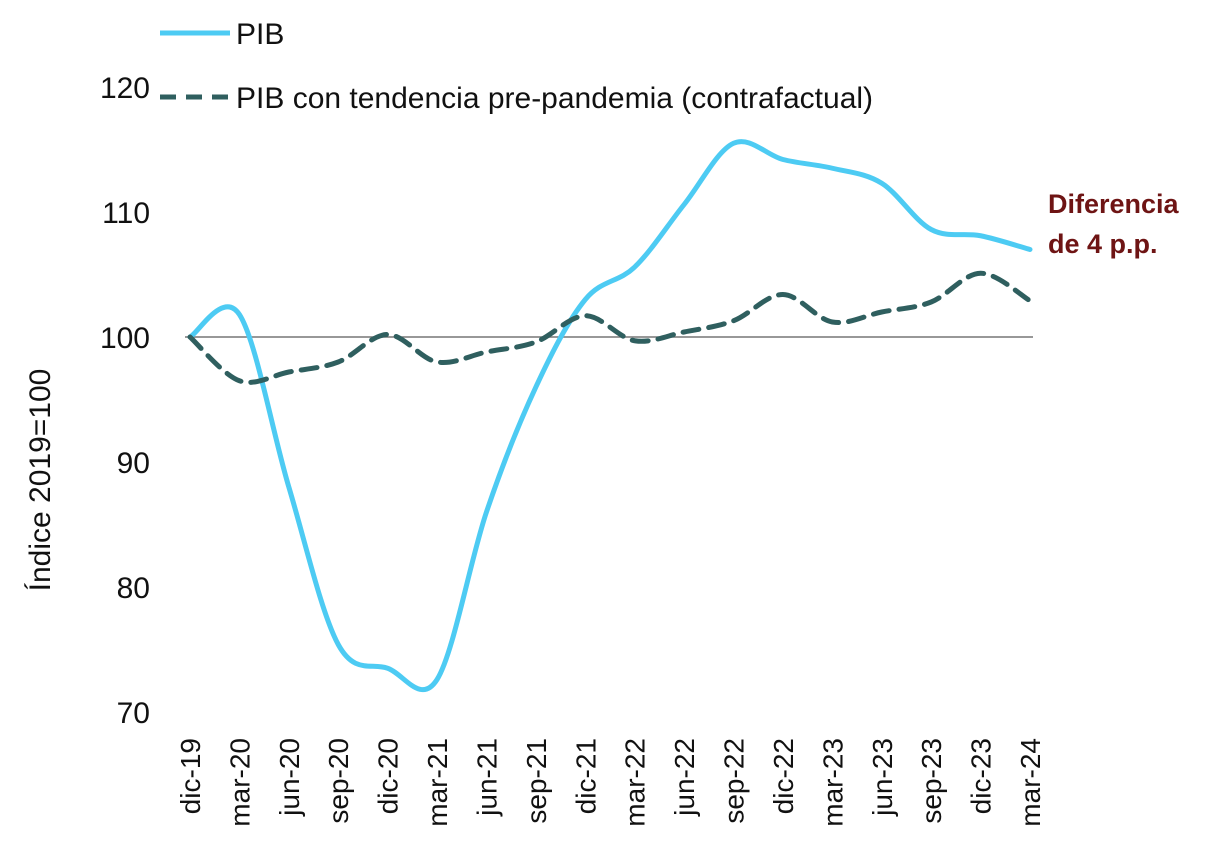  What do you see at coordinates (388, 776) in the screenshot?
I see `x-tick-label: dic-20` at bounding box center [388, 776].